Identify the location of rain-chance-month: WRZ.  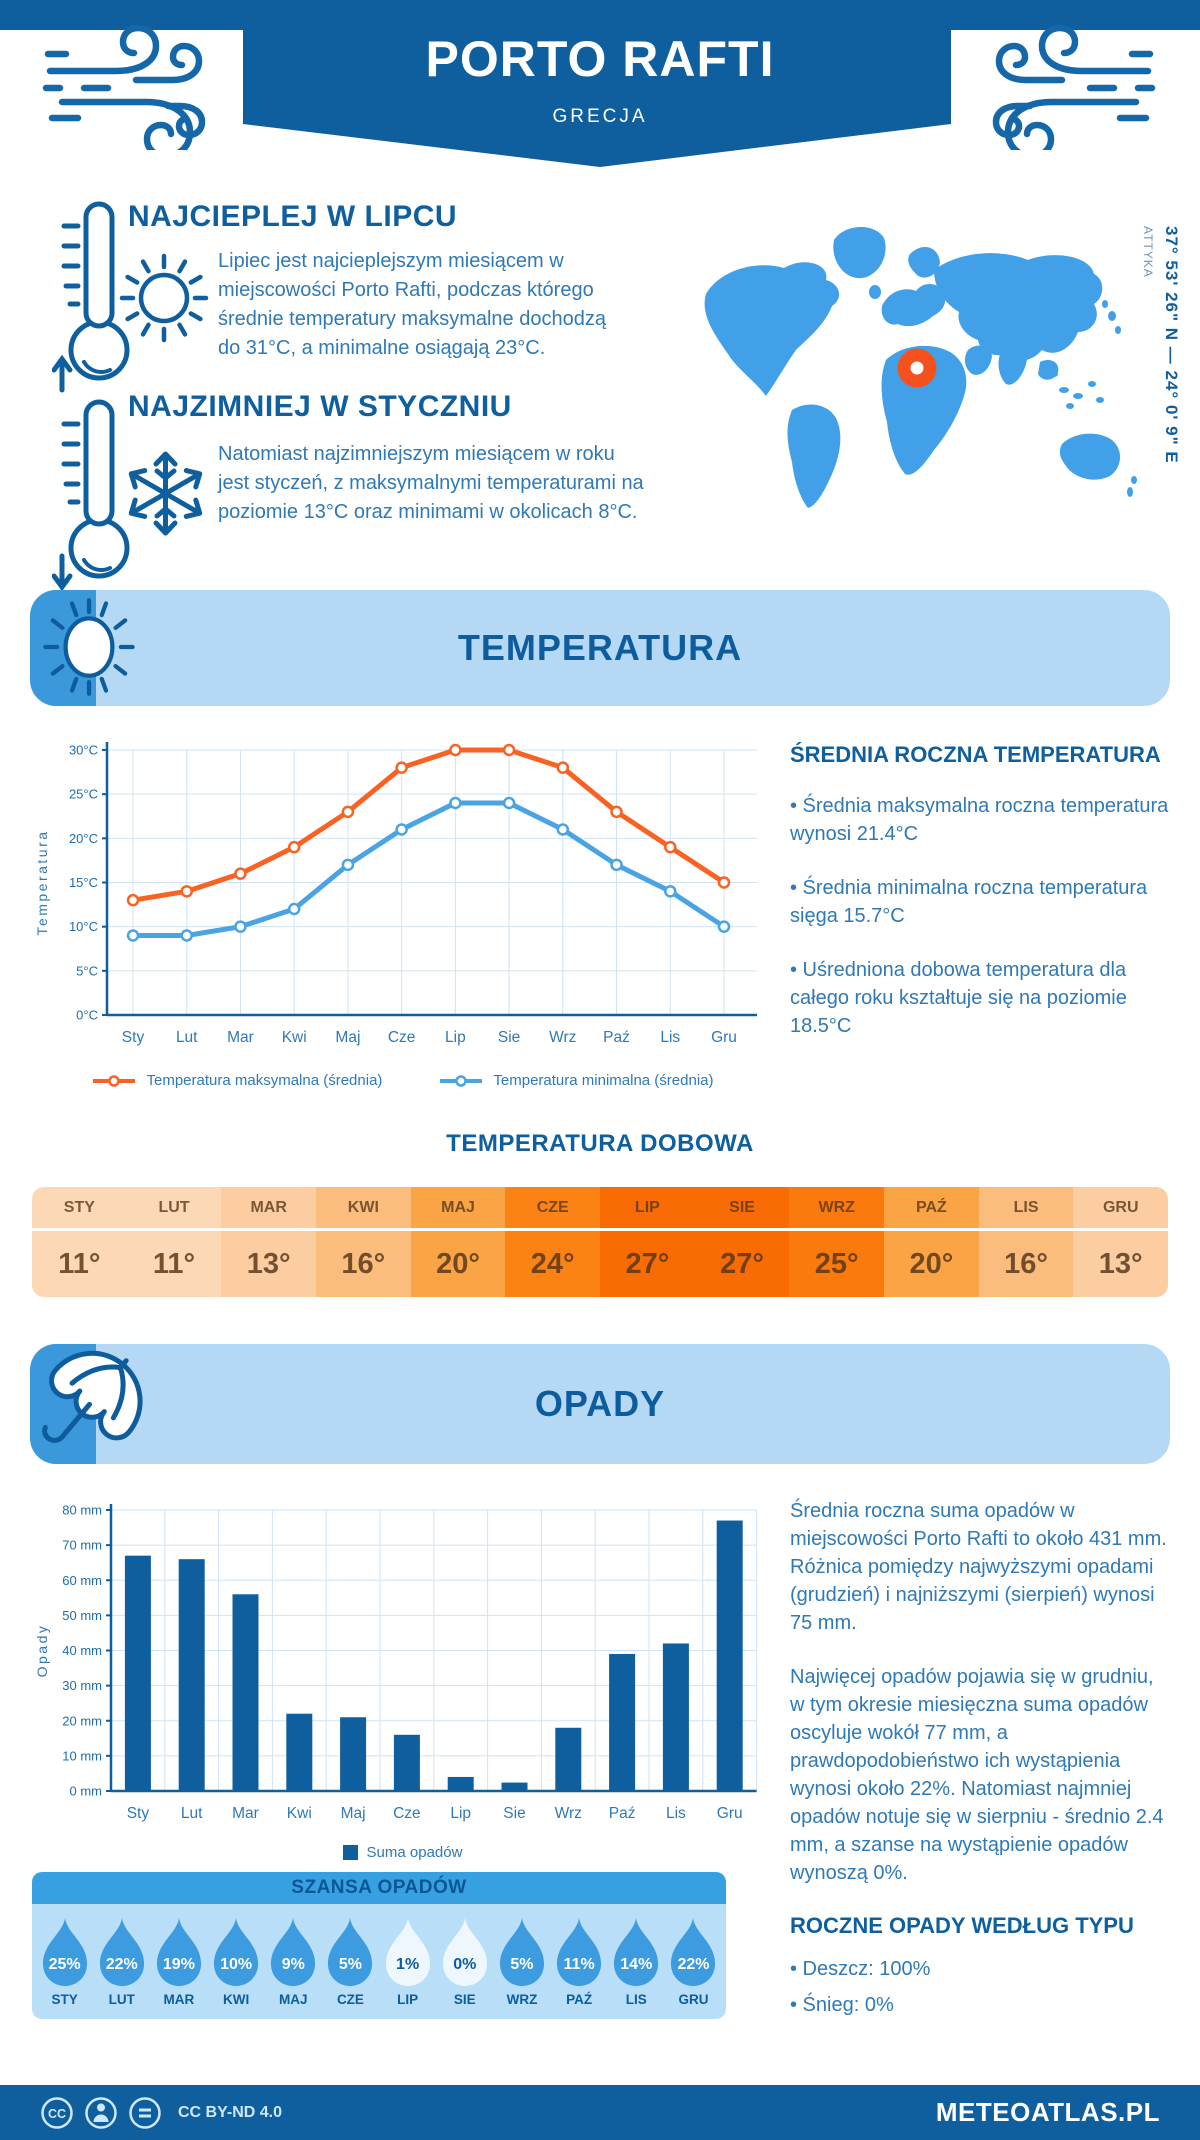
(522, 1999).